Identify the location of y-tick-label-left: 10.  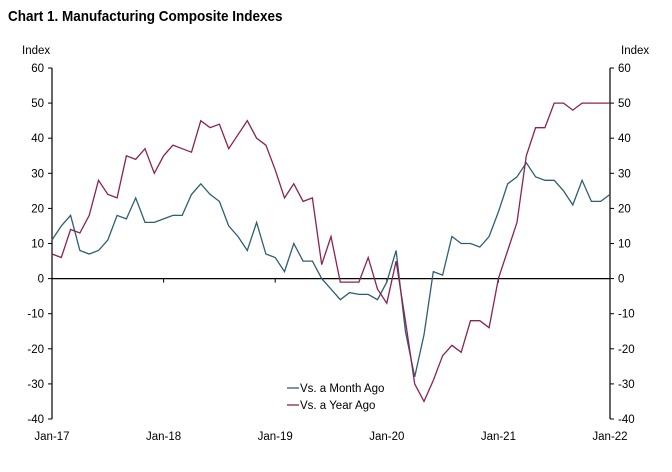
(37, 245).